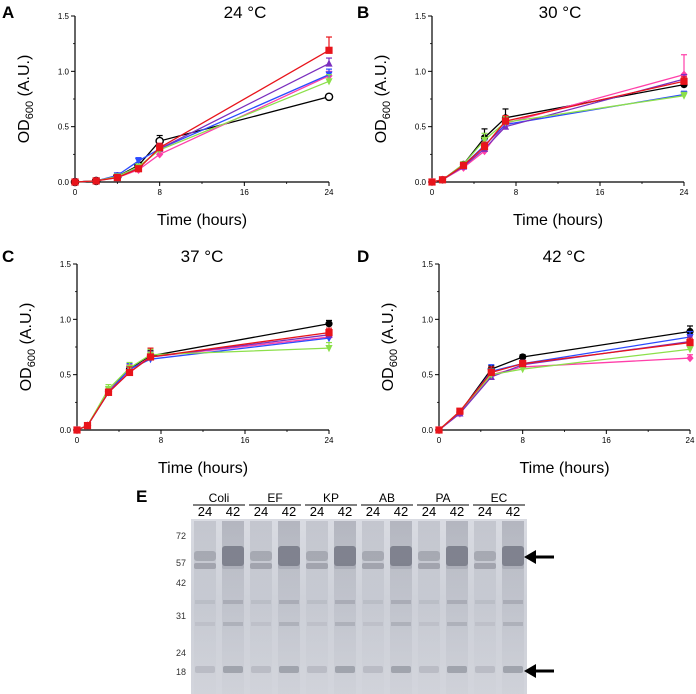 The width and height of the screenshot is (696, 694). What do you see at coordinates (181, 653) in the screenshot?
I see `mw-marker-label: 24` at bounding box center [181, 653].